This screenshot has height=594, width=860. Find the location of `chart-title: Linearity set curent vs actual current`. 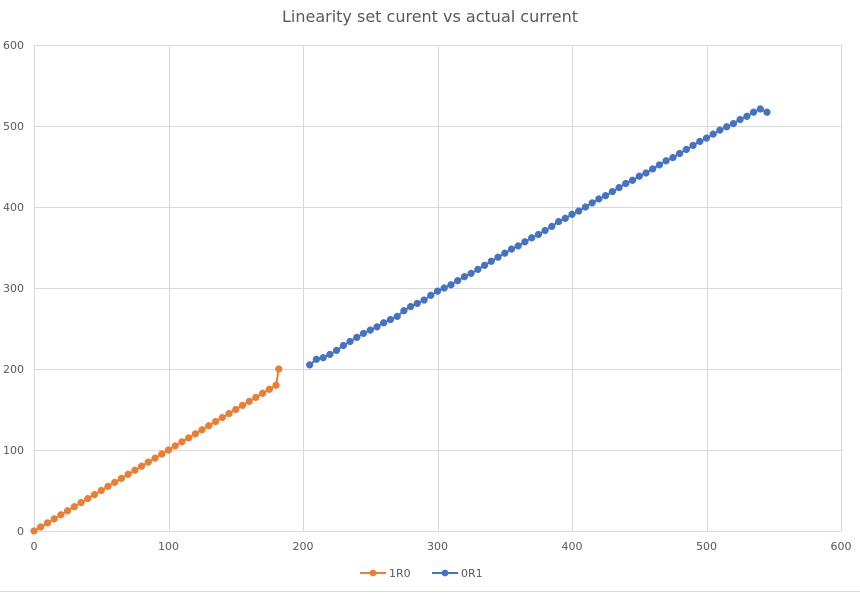

chart-title: Linearity set curent vs actual current is located at coordinates (429, 16).